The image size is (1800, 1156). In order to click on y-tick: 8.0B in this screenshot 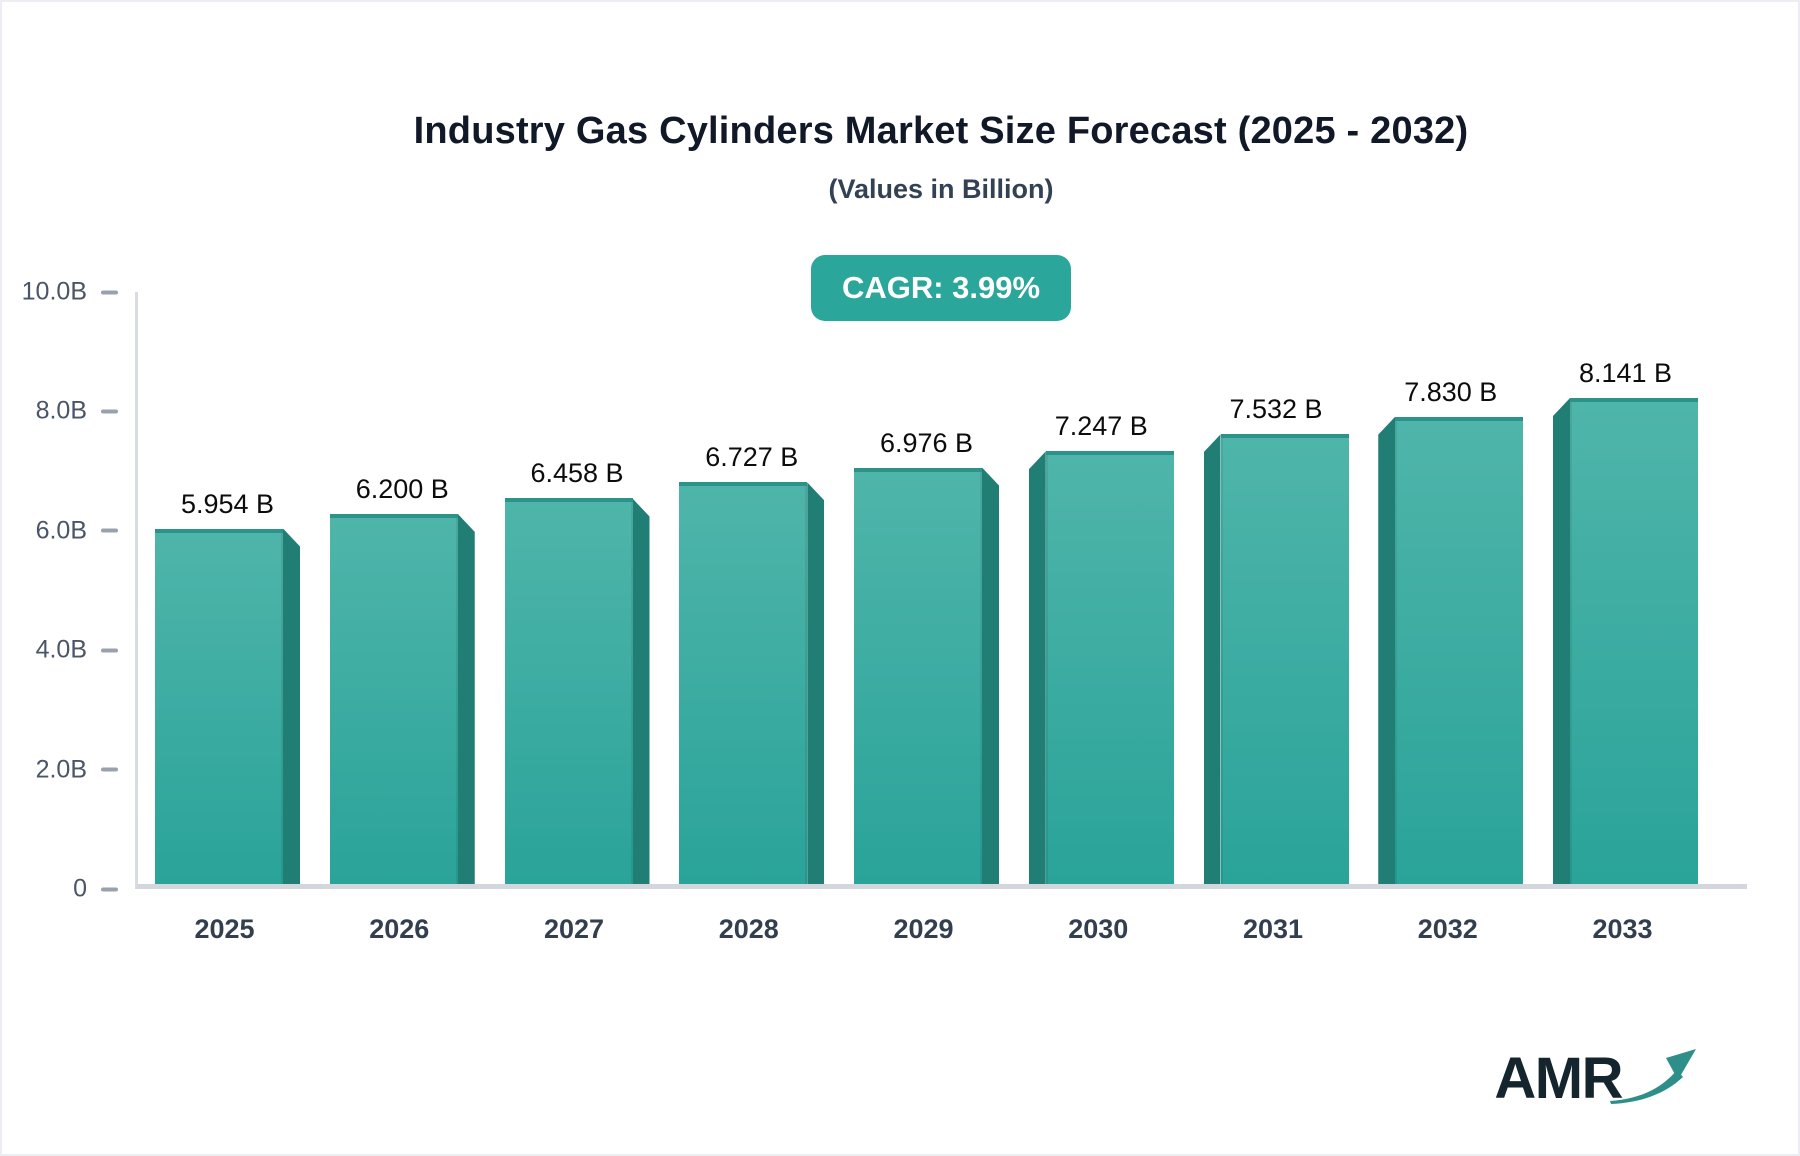, I will do `click(77, 411)`.